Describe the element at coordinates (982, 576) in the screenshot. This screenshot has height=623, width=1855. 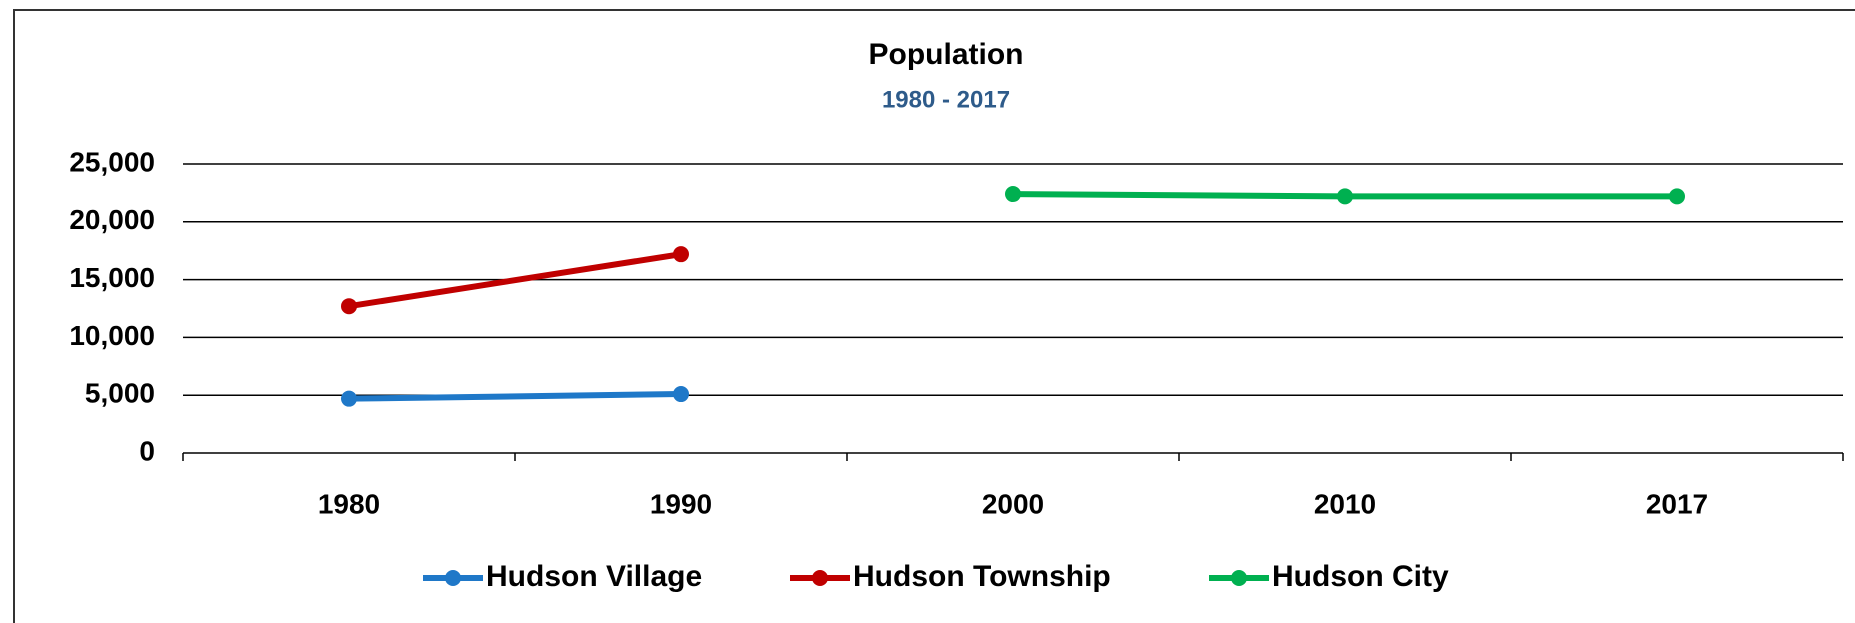
I see `legend-label: Hudson Township` at that location.